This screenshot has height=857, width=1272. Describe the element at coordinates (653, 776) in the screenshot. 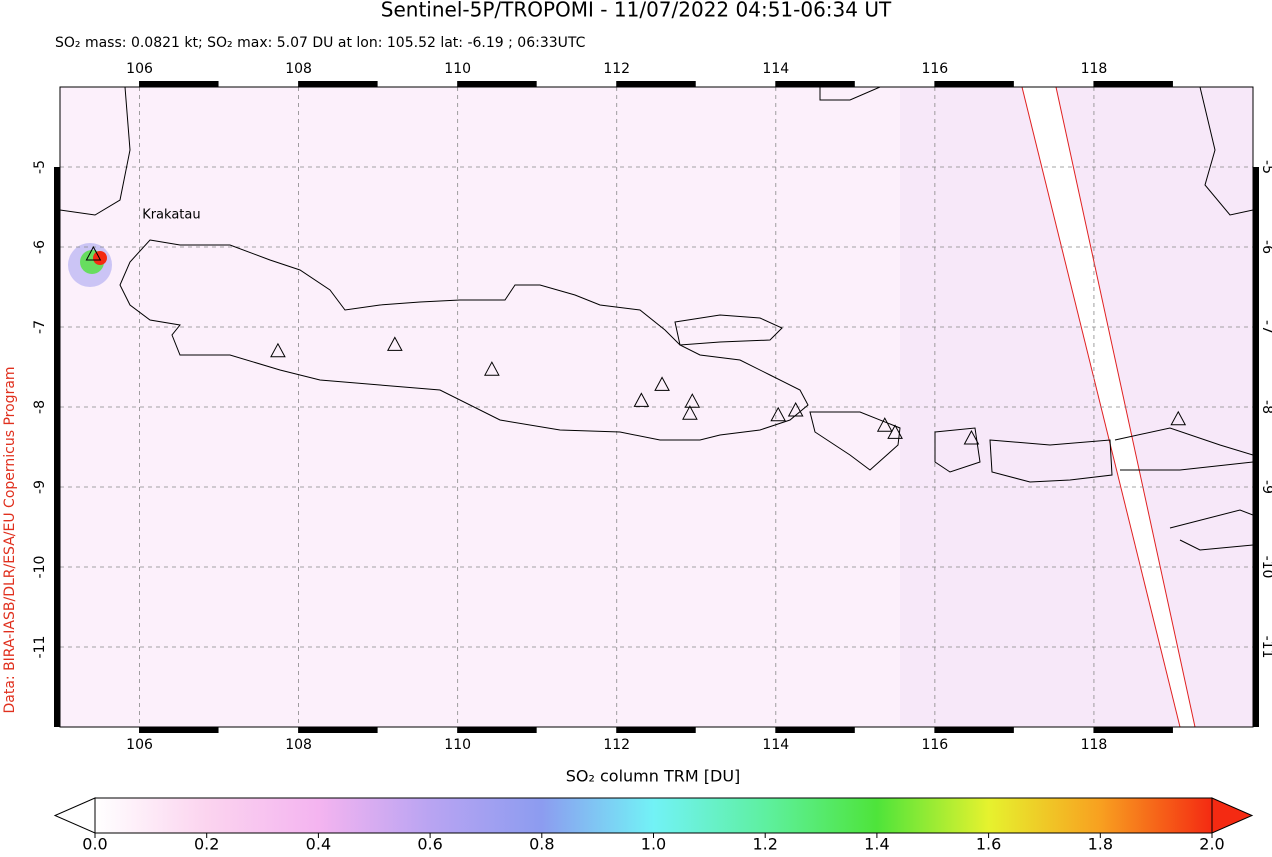

I see `colorbar-label: SO₂ column TRM [DU]` at that location.